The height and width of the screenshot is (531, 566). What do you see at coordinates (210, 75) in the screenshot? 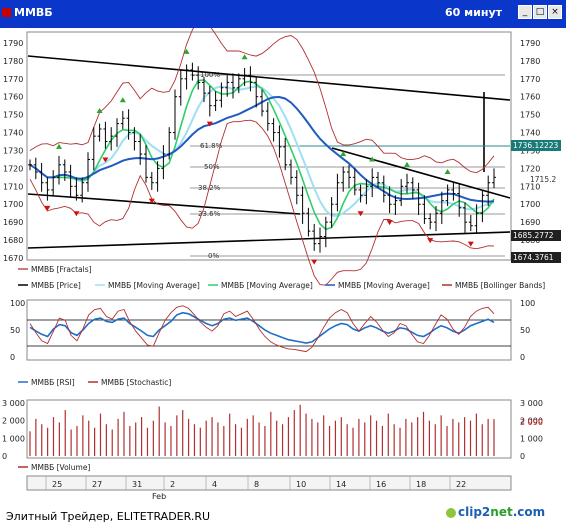
I see `fib-label: 100%` at bounding box center [210, 75].